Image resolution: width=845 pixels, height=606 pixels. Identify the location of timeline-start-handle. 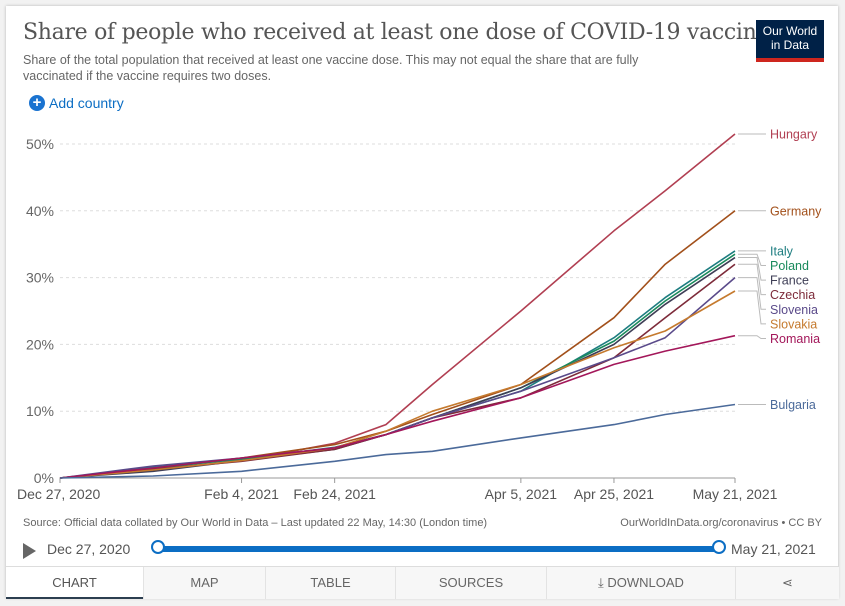
(158, 547).